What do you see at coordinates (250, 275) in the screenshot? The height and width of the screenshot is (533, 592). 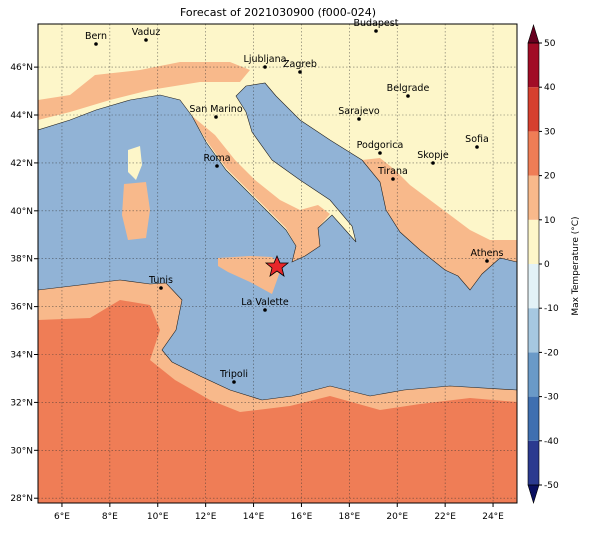 I see `sicily` at bounding box center [250, 275].